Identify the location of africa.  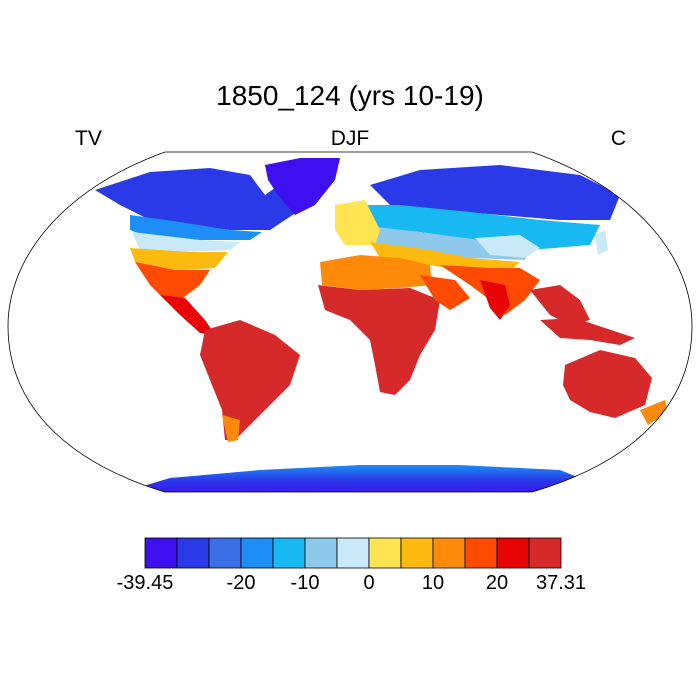
(379, 340).